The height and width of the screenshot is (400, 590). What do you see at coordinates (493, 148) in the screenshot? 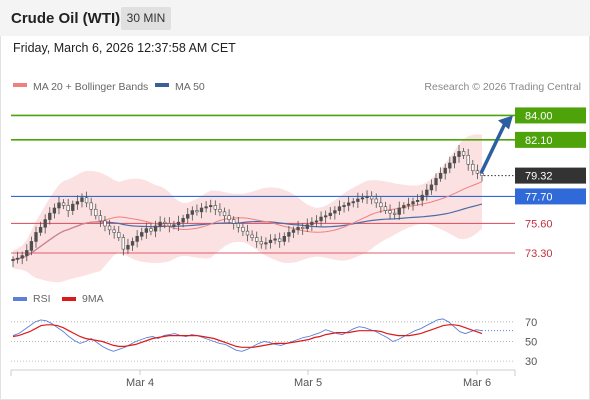
I see `projection-arrow-shaft` at bounding box center [493, 148].